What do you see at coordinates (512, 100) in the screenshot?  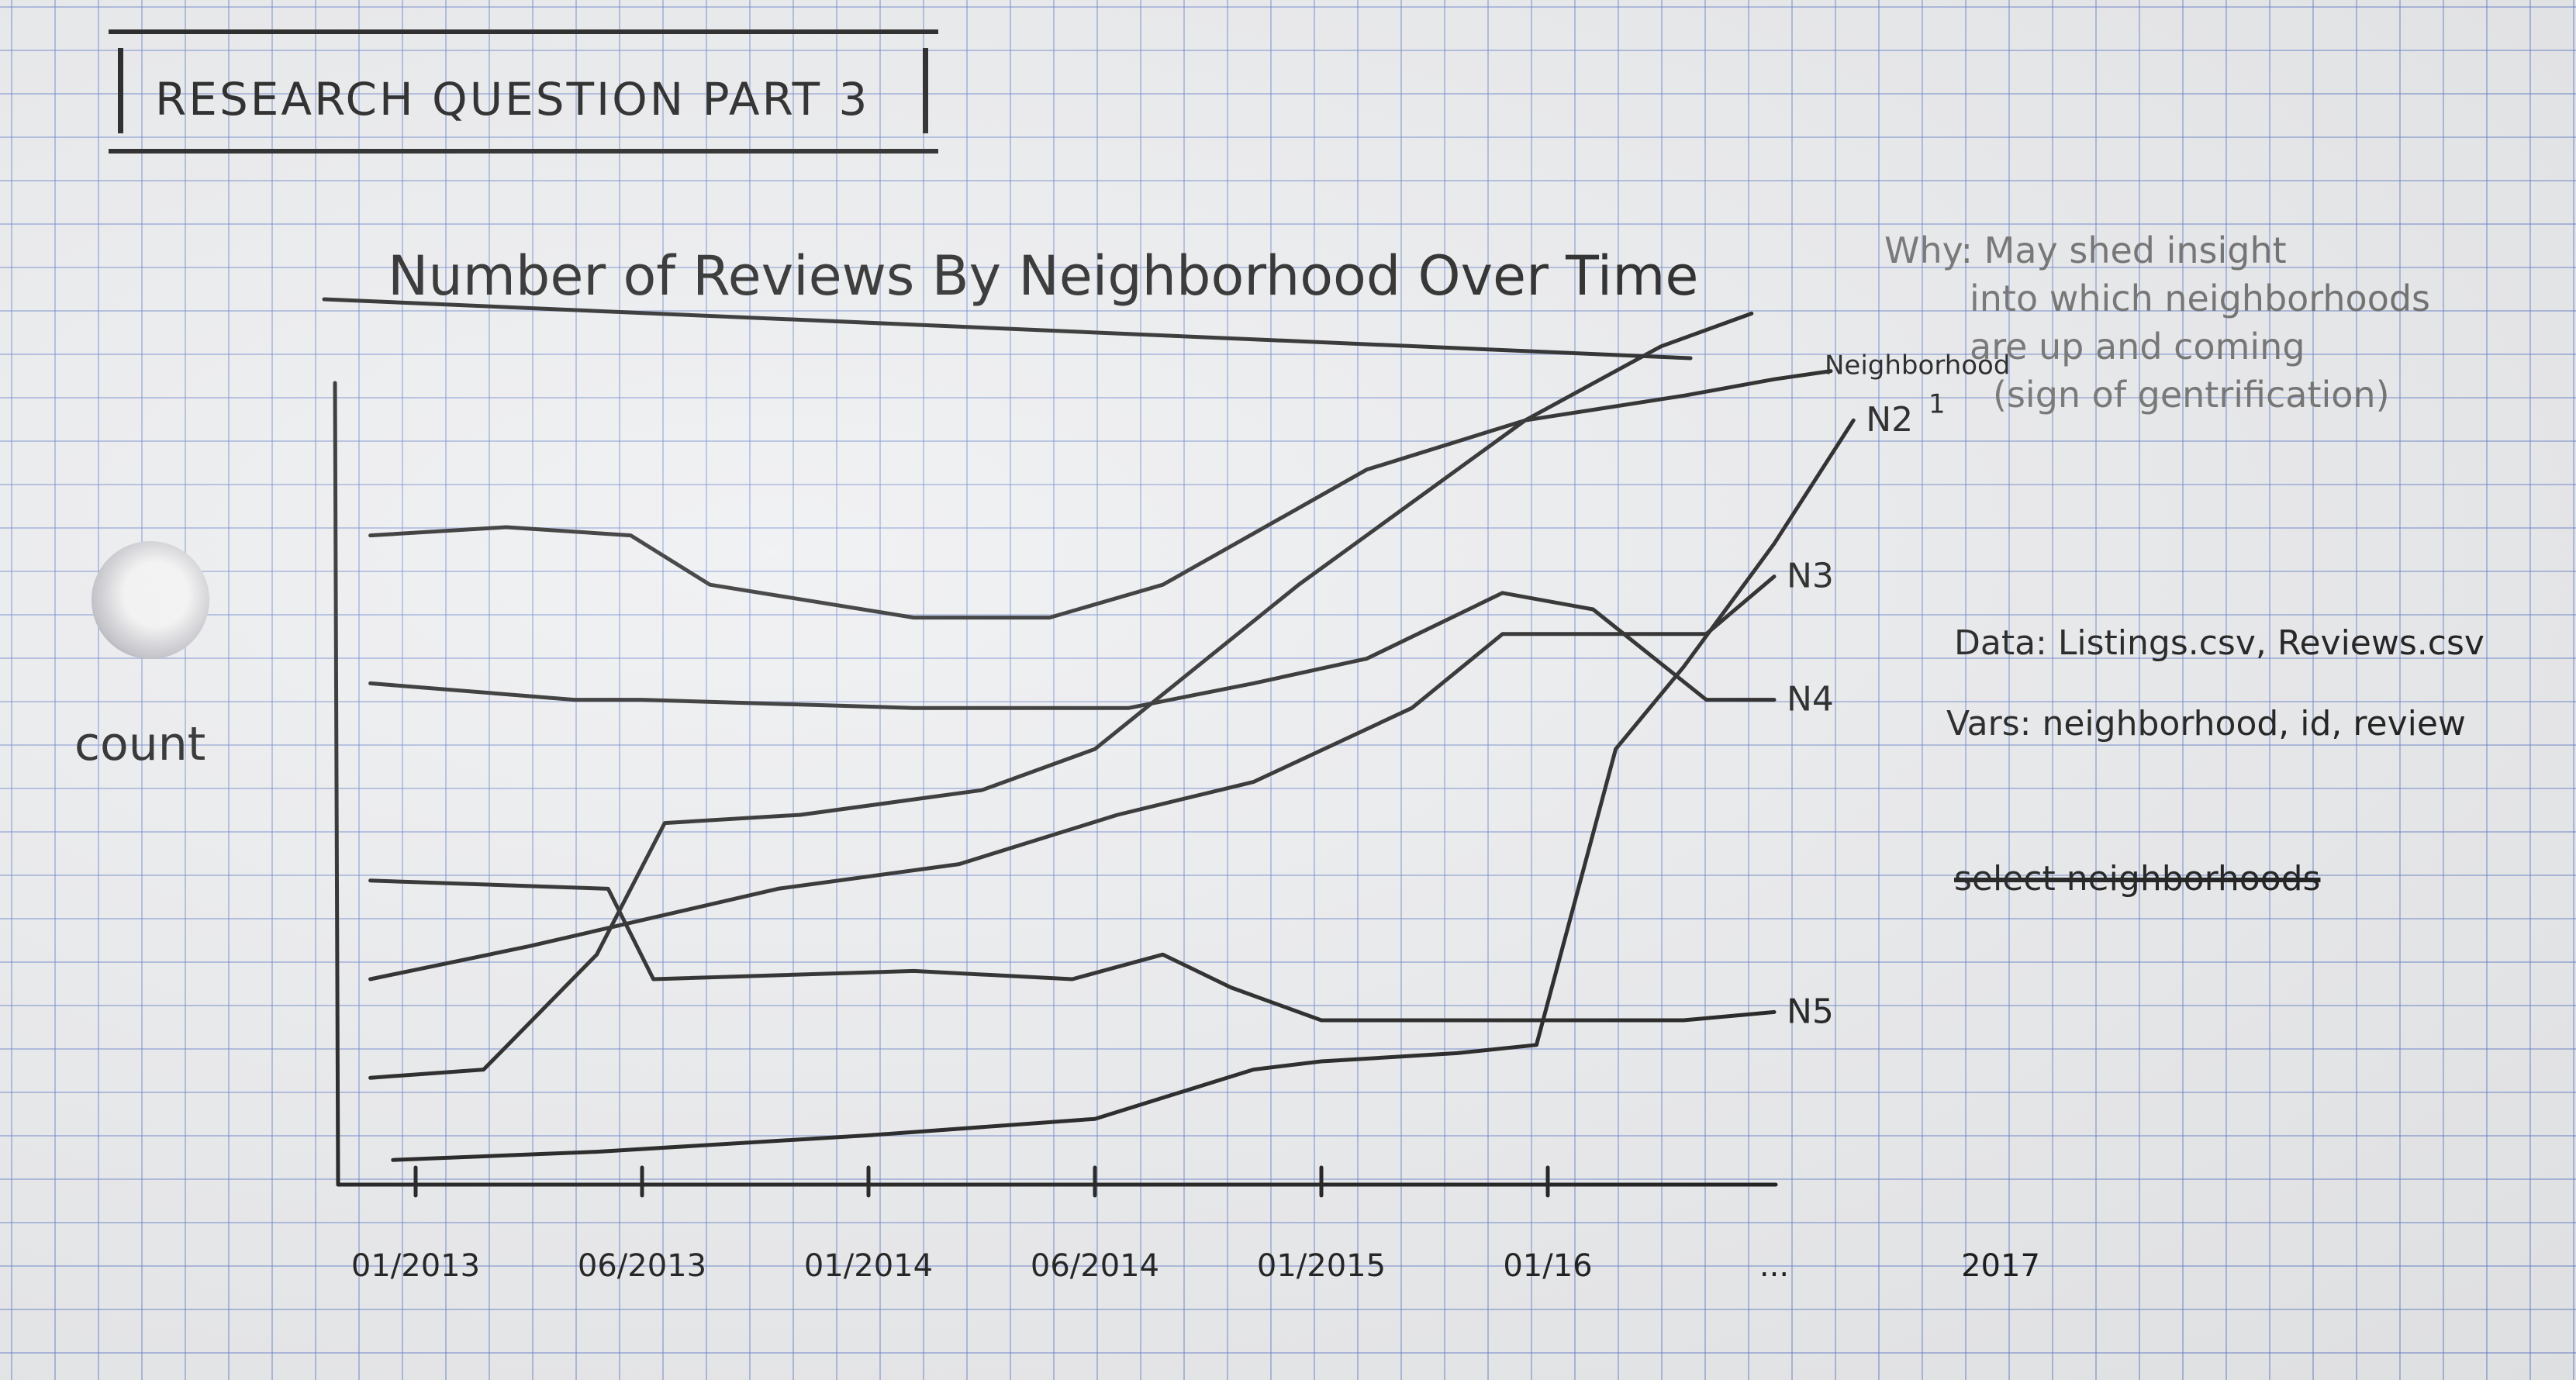 I see `research-question-title: RESEARCH QUESTION PART 3` at bounding box center [512, 100].